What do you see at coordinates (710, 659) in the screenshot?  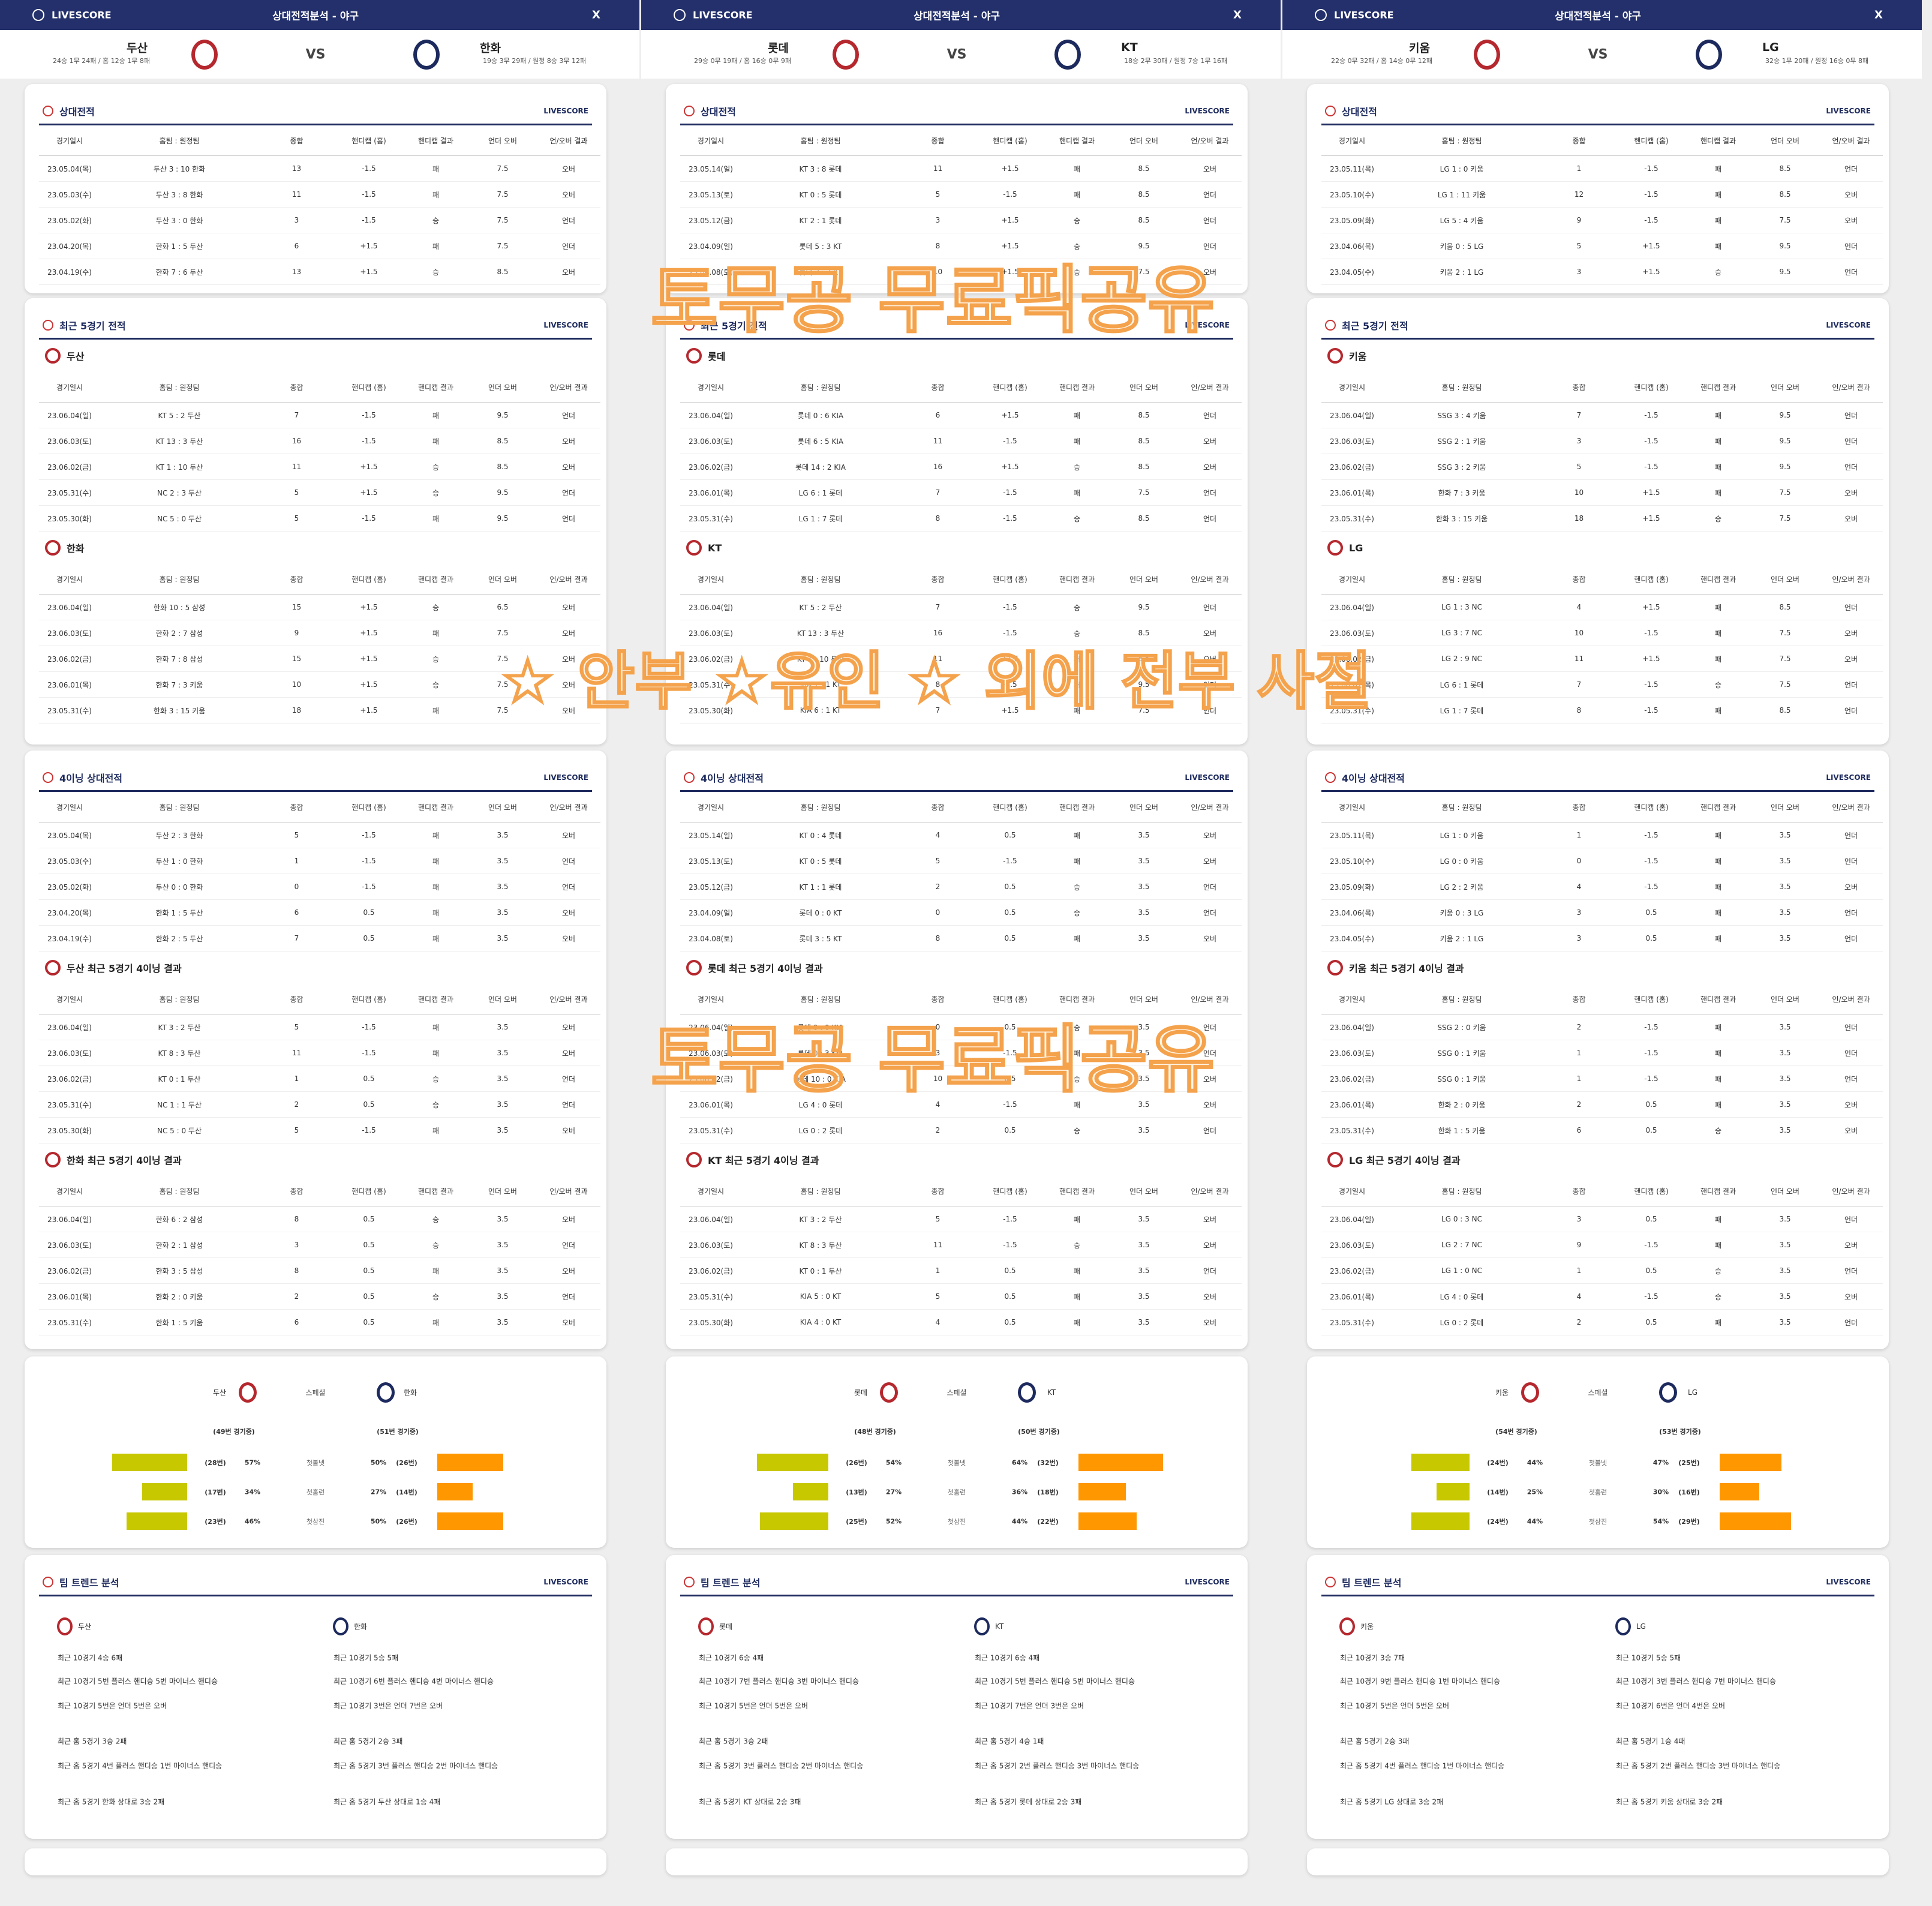 I see `table-cell: 23.06.02(금)` at bounding box center [710, 659].